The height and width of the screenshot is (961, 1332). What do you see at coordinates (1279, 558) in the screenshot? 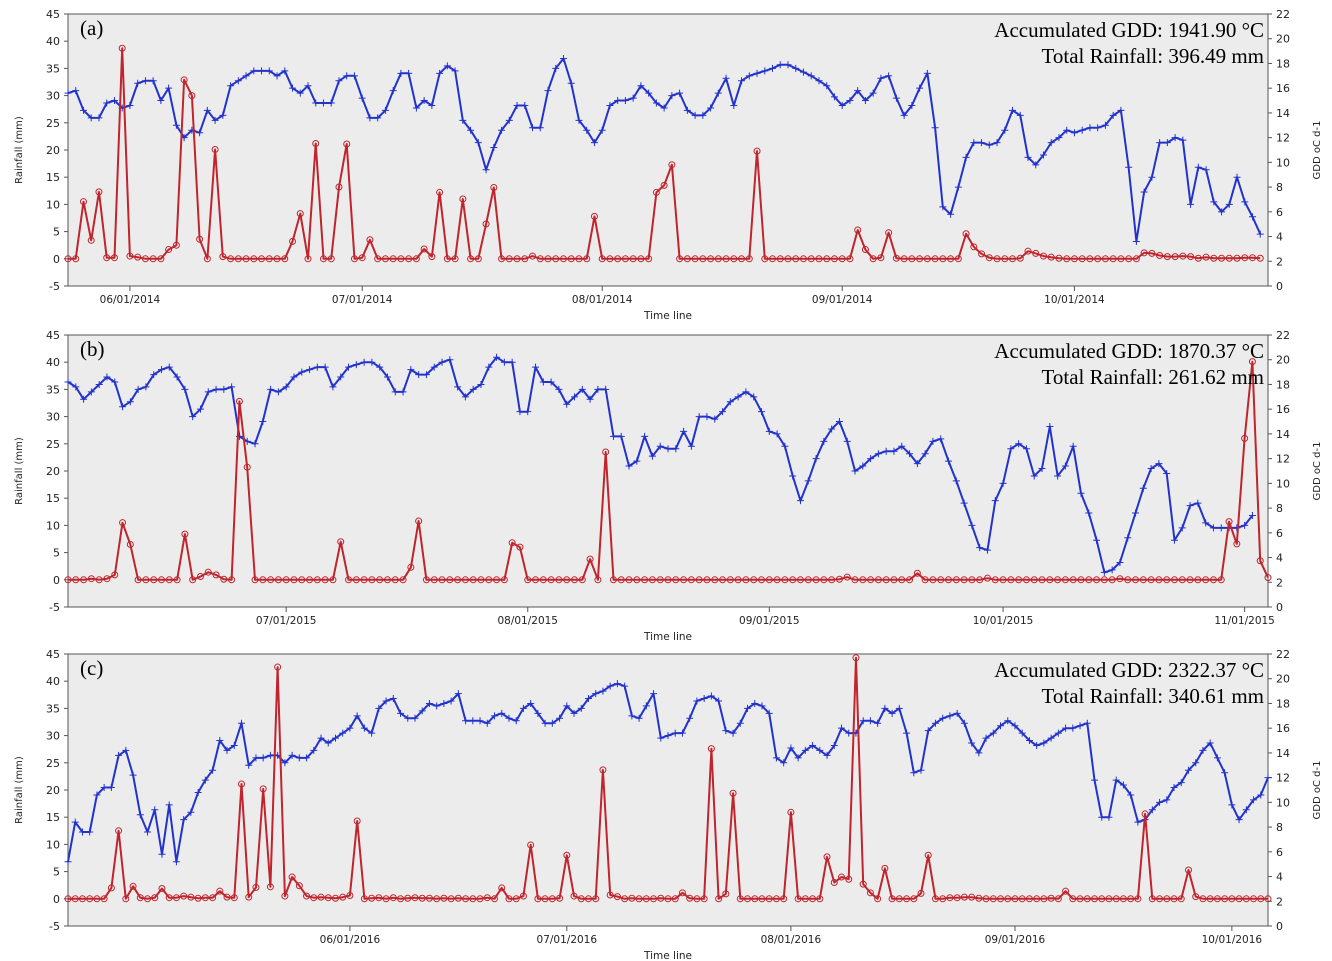
I see `y-right-tick-label: 4` at bounding box center [1279, 558].